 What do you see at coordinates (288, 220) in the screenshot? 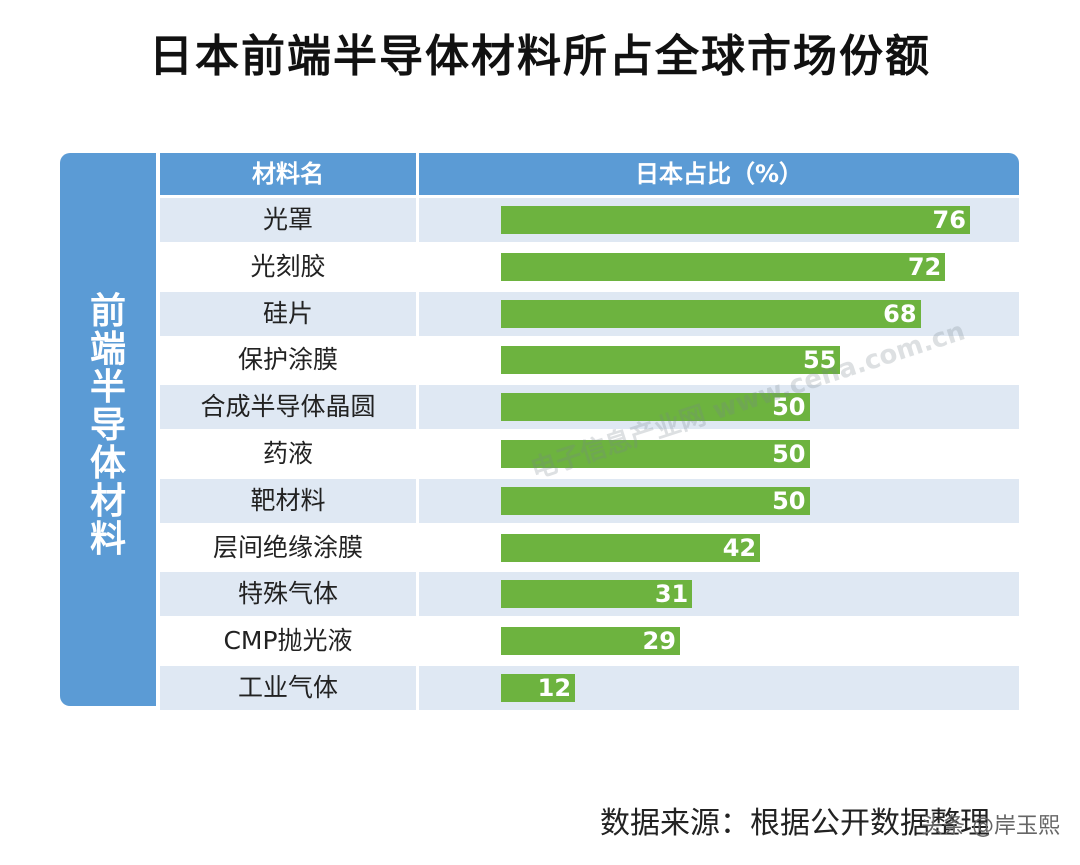
I see `material-name: 光罩` at bounding box center [288, 220].